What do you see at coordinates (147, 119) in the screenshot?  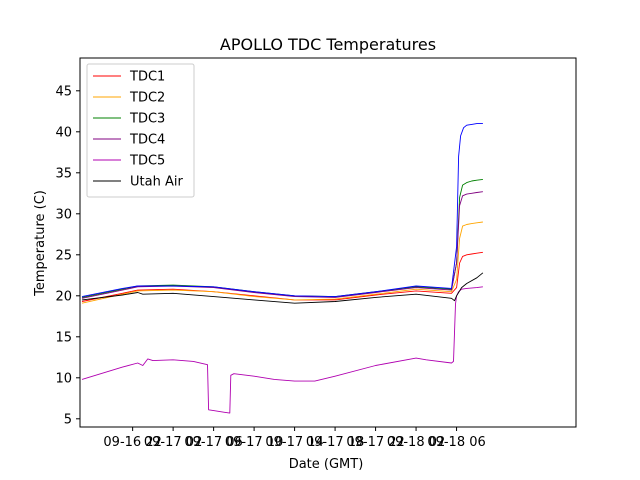 I see `legend-label-tdc3: TDC3` at bounding box center [147, 119].